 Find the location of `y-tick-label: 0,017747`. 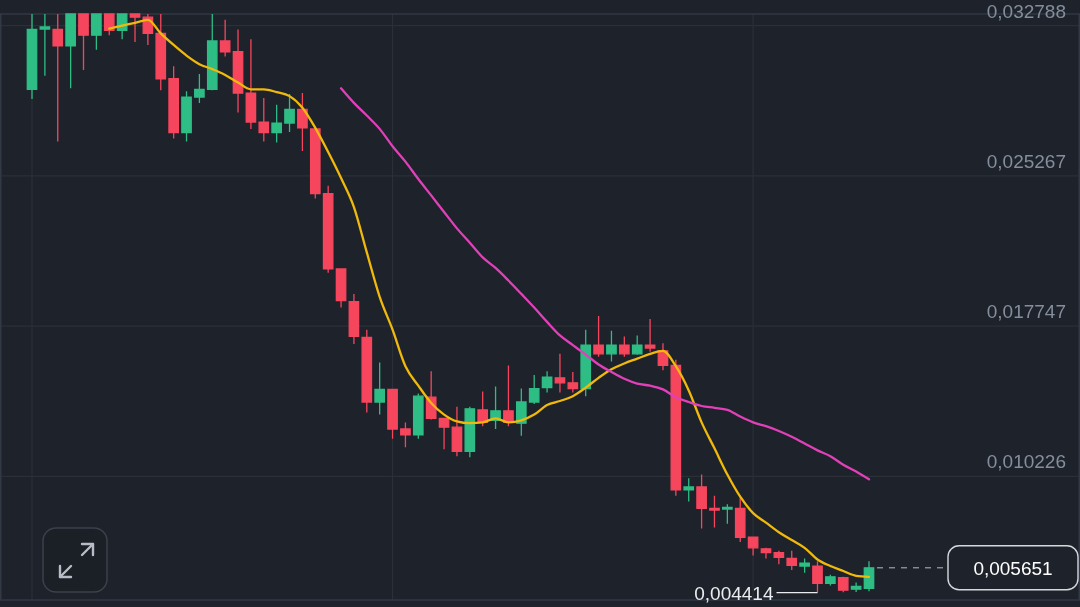

y-tick-label: 0,017747 is located at coordinates (1026, 312).